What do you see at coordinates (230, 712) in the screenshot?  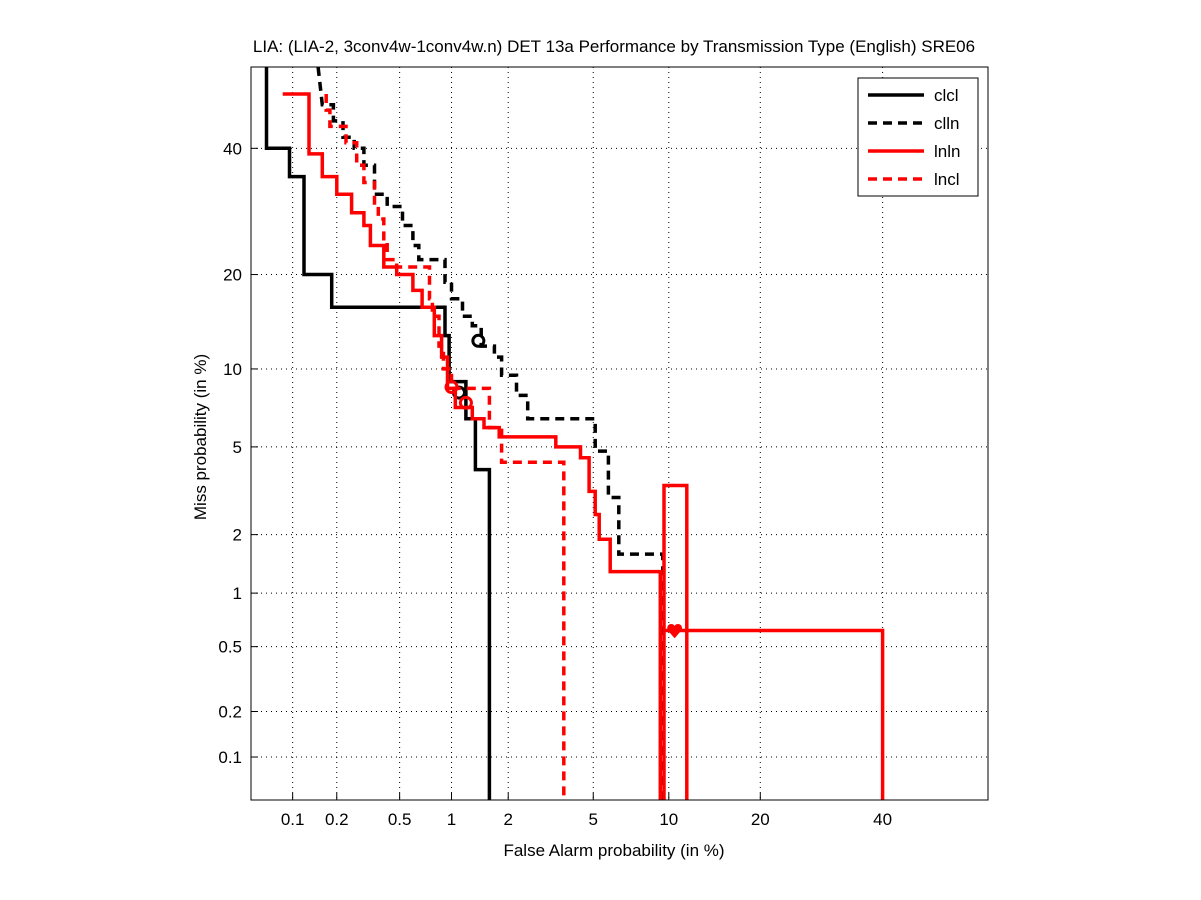 I see `y-tick-label: 0.2` at bounding box center [230, 712].